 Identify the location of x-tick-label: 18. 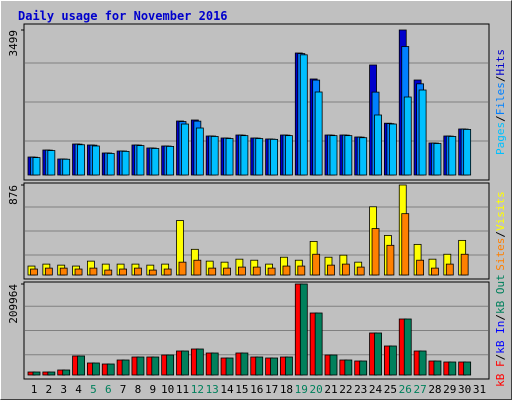
(286, 389).